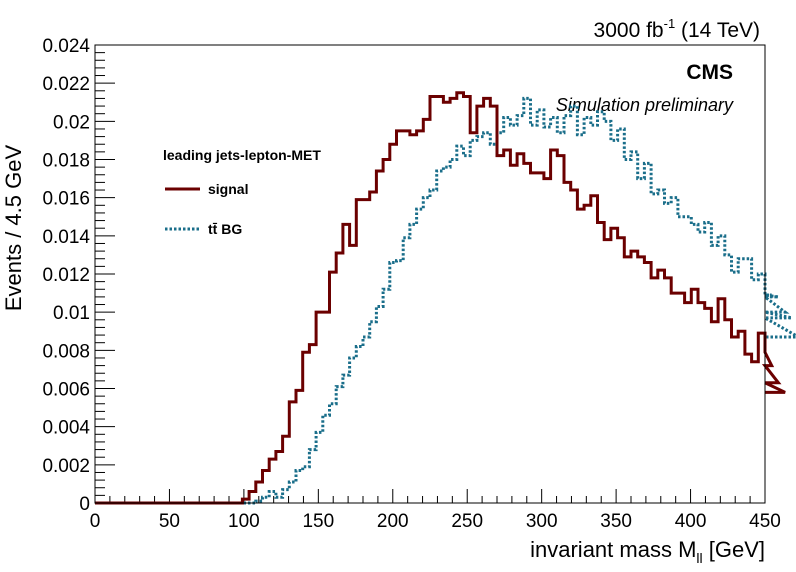  What do you see at coordinates (66, 390) in the screenshot?
I see `y-tick-label: 0.006` at bounding box center [66, 390].